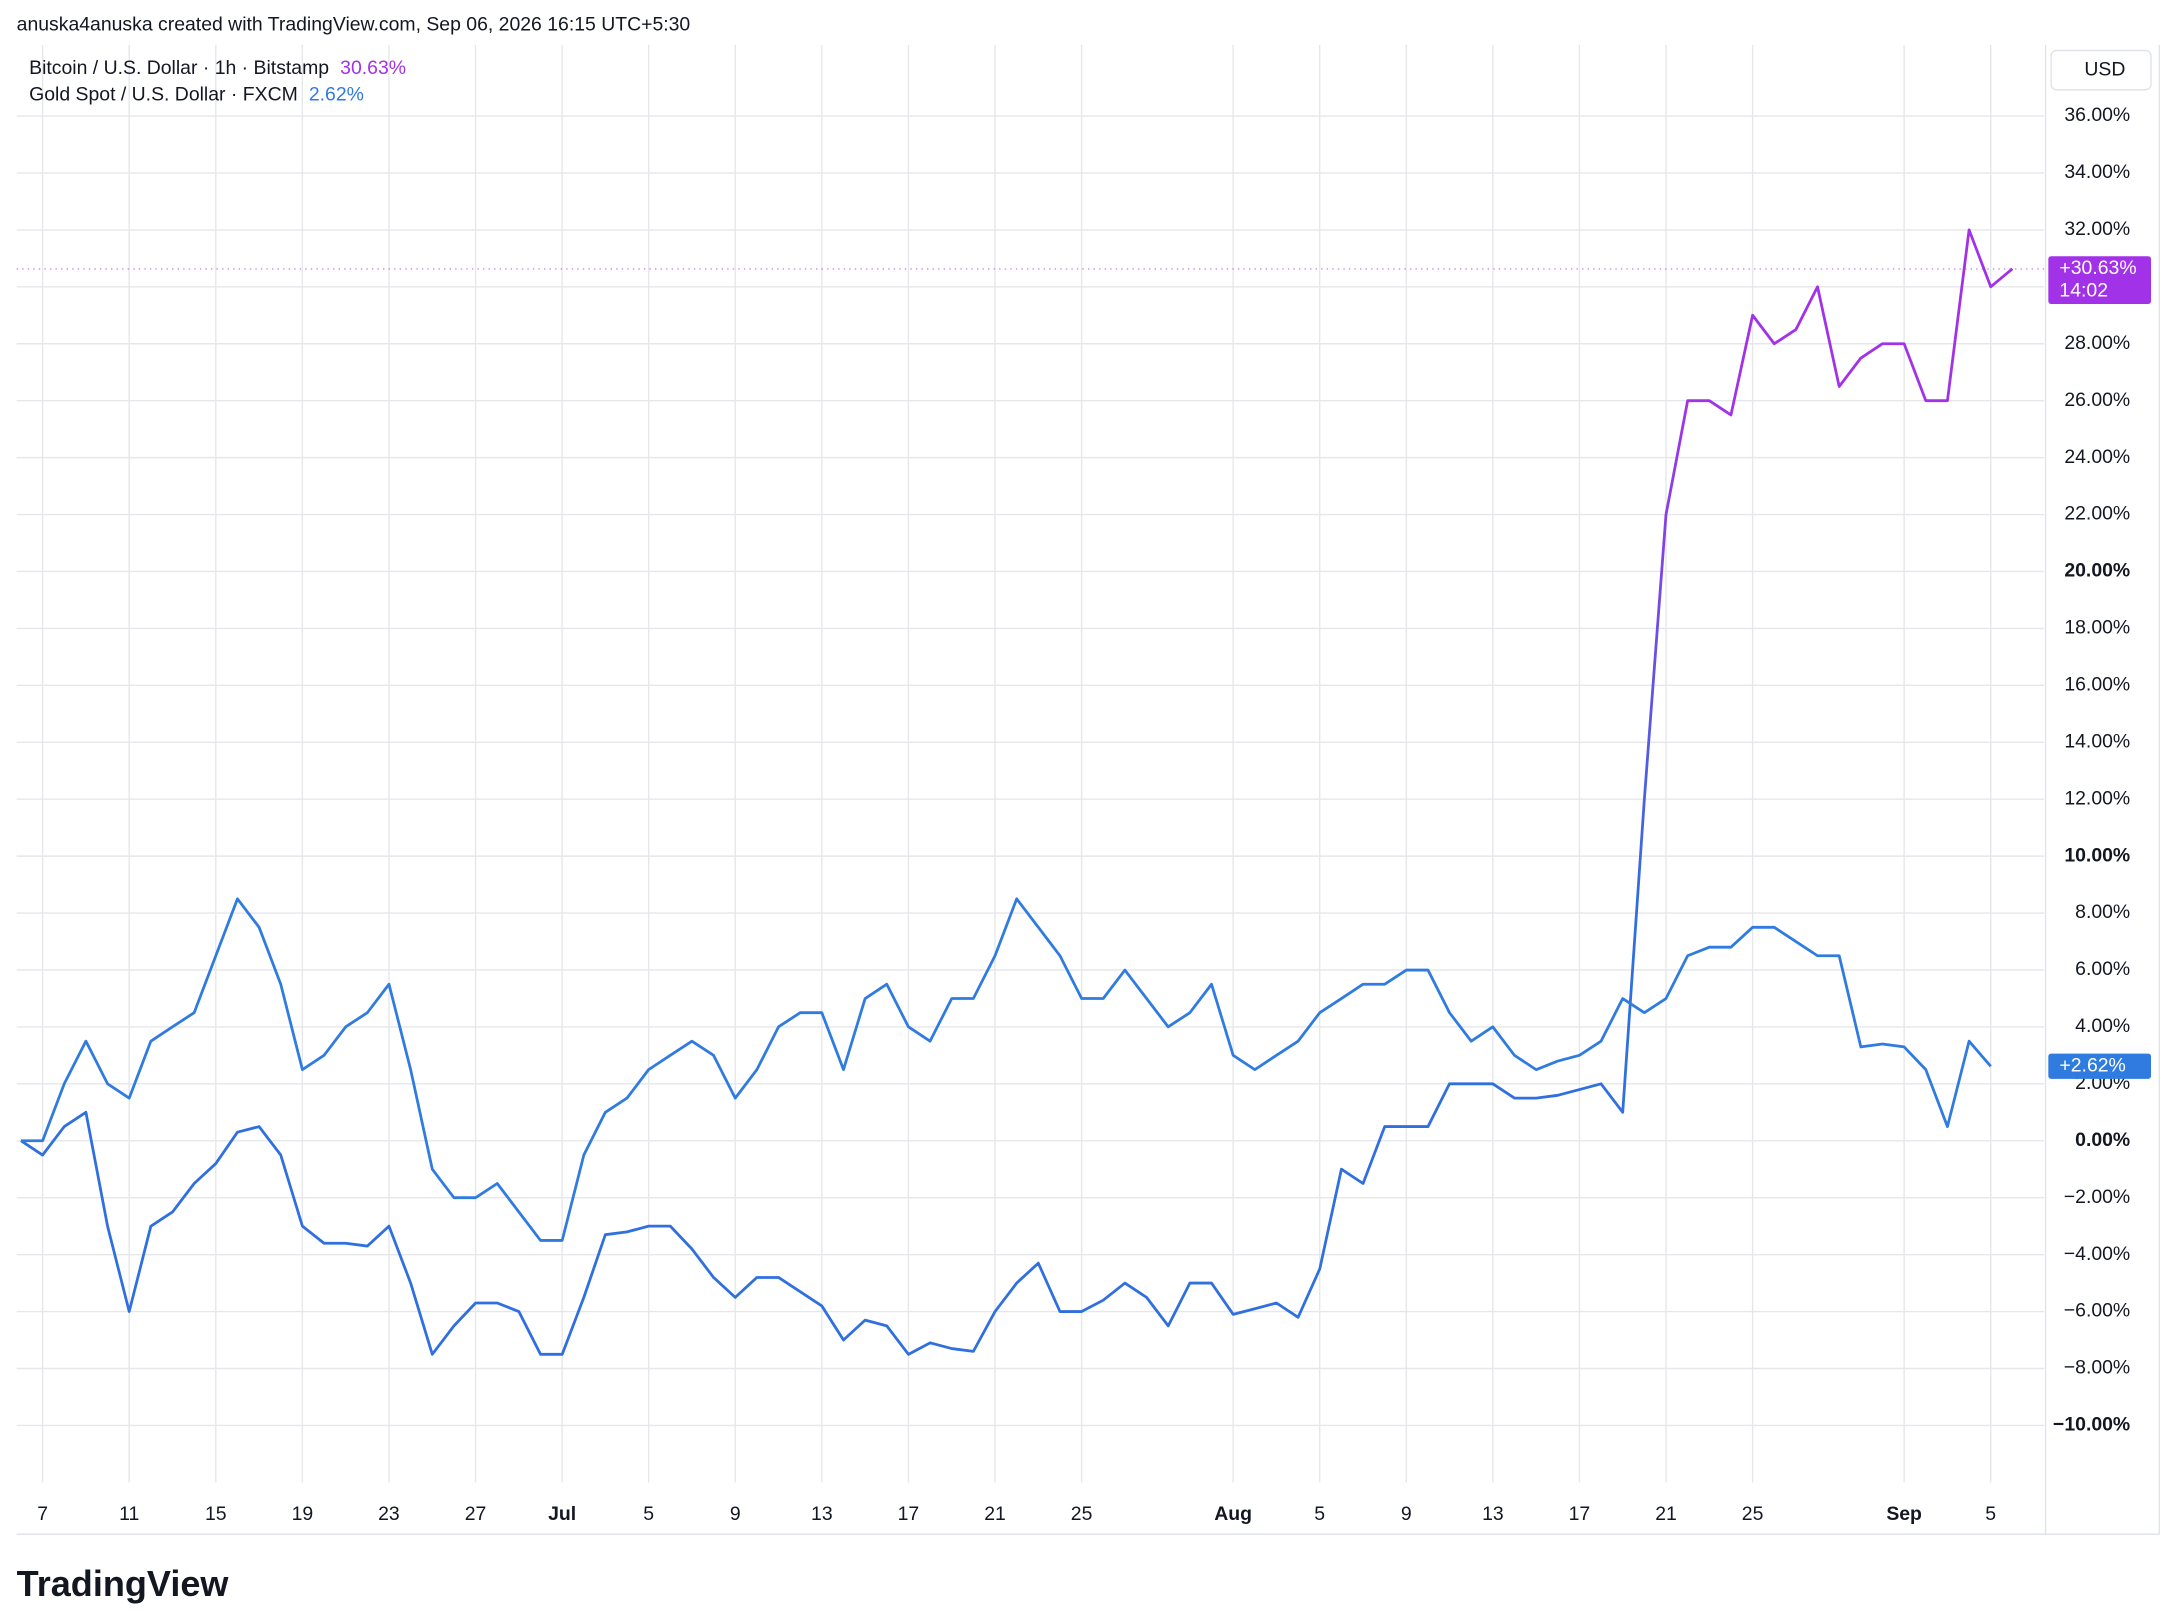 This screenshot has height=1617, width=2176. Describe the element at coordinates (1904, 1514) in the screenshot. I see `x-tick-label: Sep` at that location.